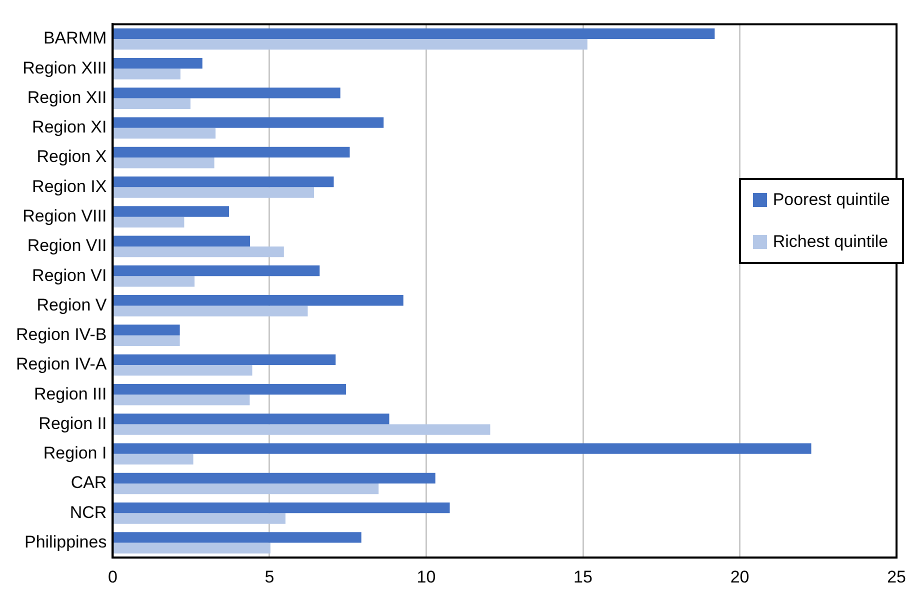 The height and width of the screenshot is (602, 924). I want to click on y-tick-label: Philippines, so click(65, 542).